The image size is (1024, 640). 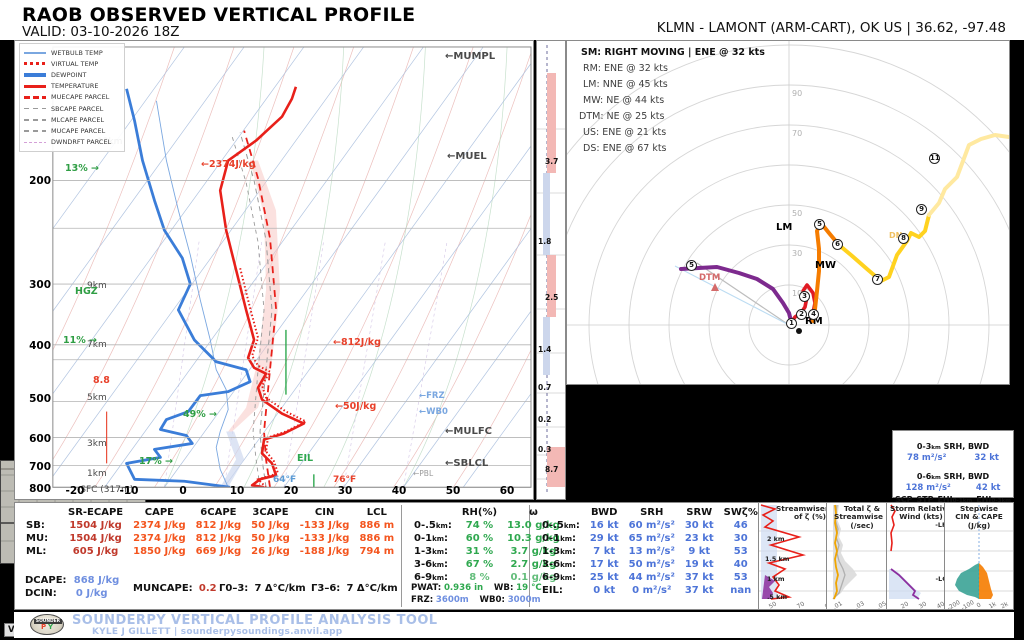 What do you see at coordinates (452, 600) in the screenshot?
I see `frz-value: 3600m` at bounding box center [452, 600].